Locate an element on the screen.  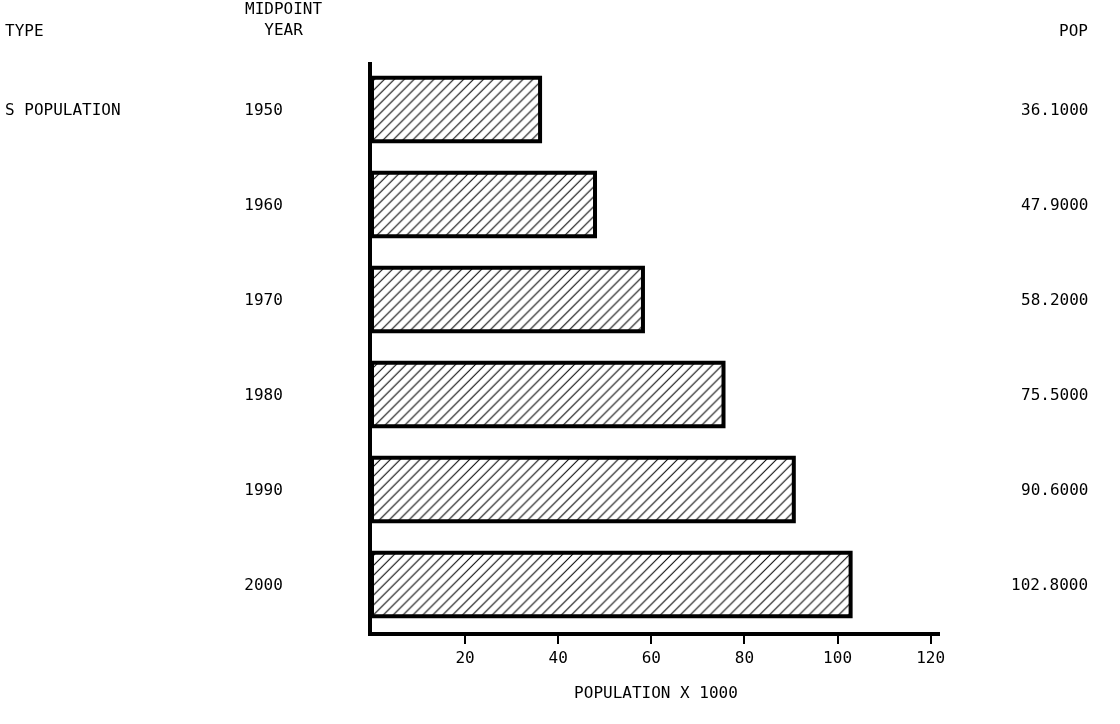
x-axis-title: POPULATION X 1000 is located at coordinates (656, 693).